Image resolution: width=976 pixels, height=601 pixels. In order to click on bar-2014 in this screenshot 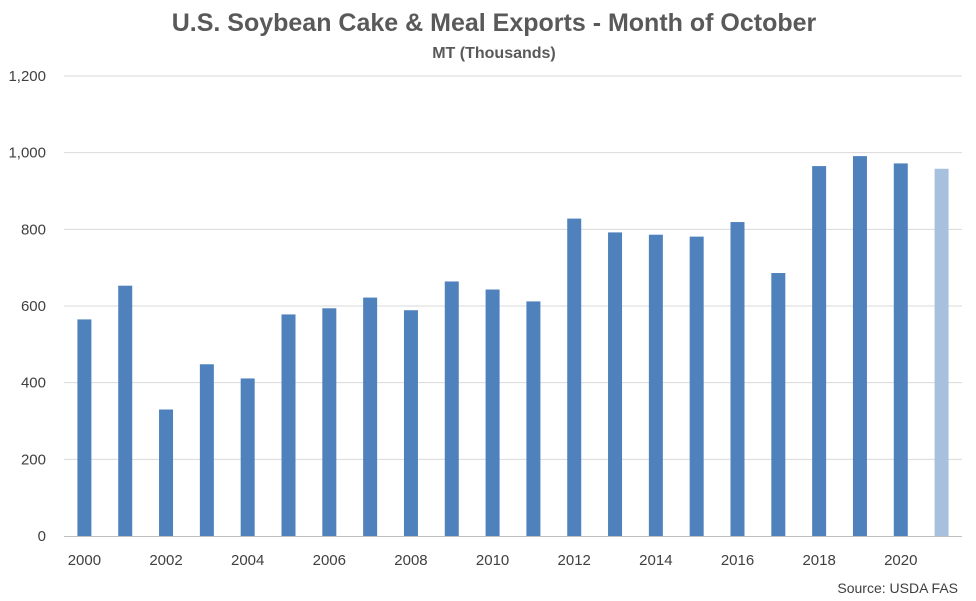, I will do `click(655, 385)`.